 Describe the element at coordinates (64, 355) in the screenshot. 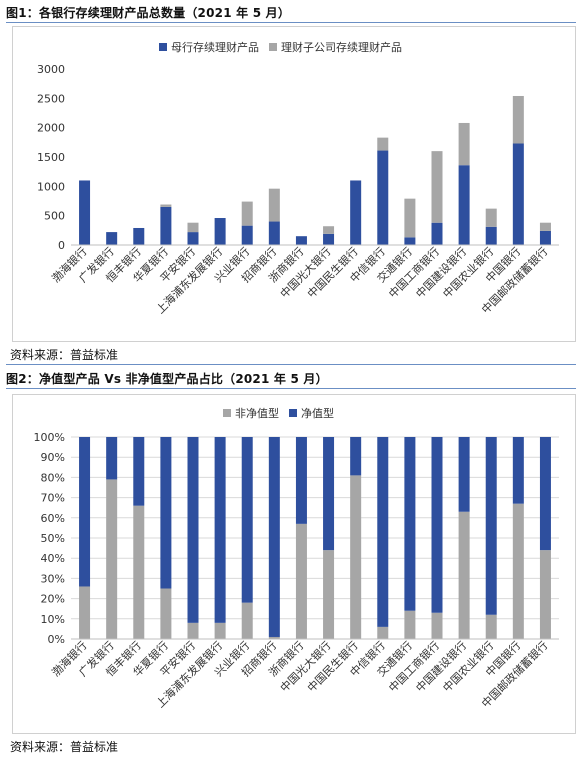

I see `figure1-source: 资料来源：普益标准` at that location.